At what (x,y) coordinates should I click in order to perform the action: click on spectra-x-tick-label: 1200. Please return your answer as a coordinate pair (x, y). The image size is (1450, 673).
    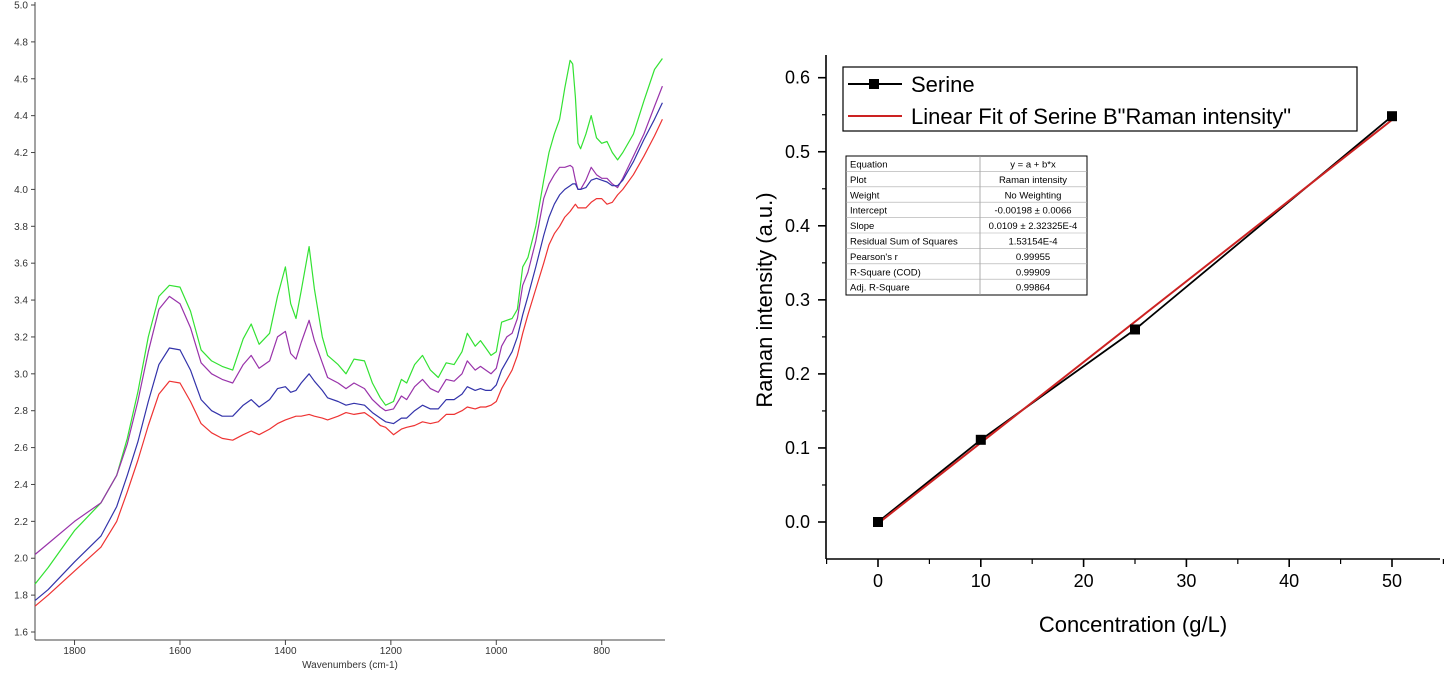
    Looking at the image, I should click on (391, 651).